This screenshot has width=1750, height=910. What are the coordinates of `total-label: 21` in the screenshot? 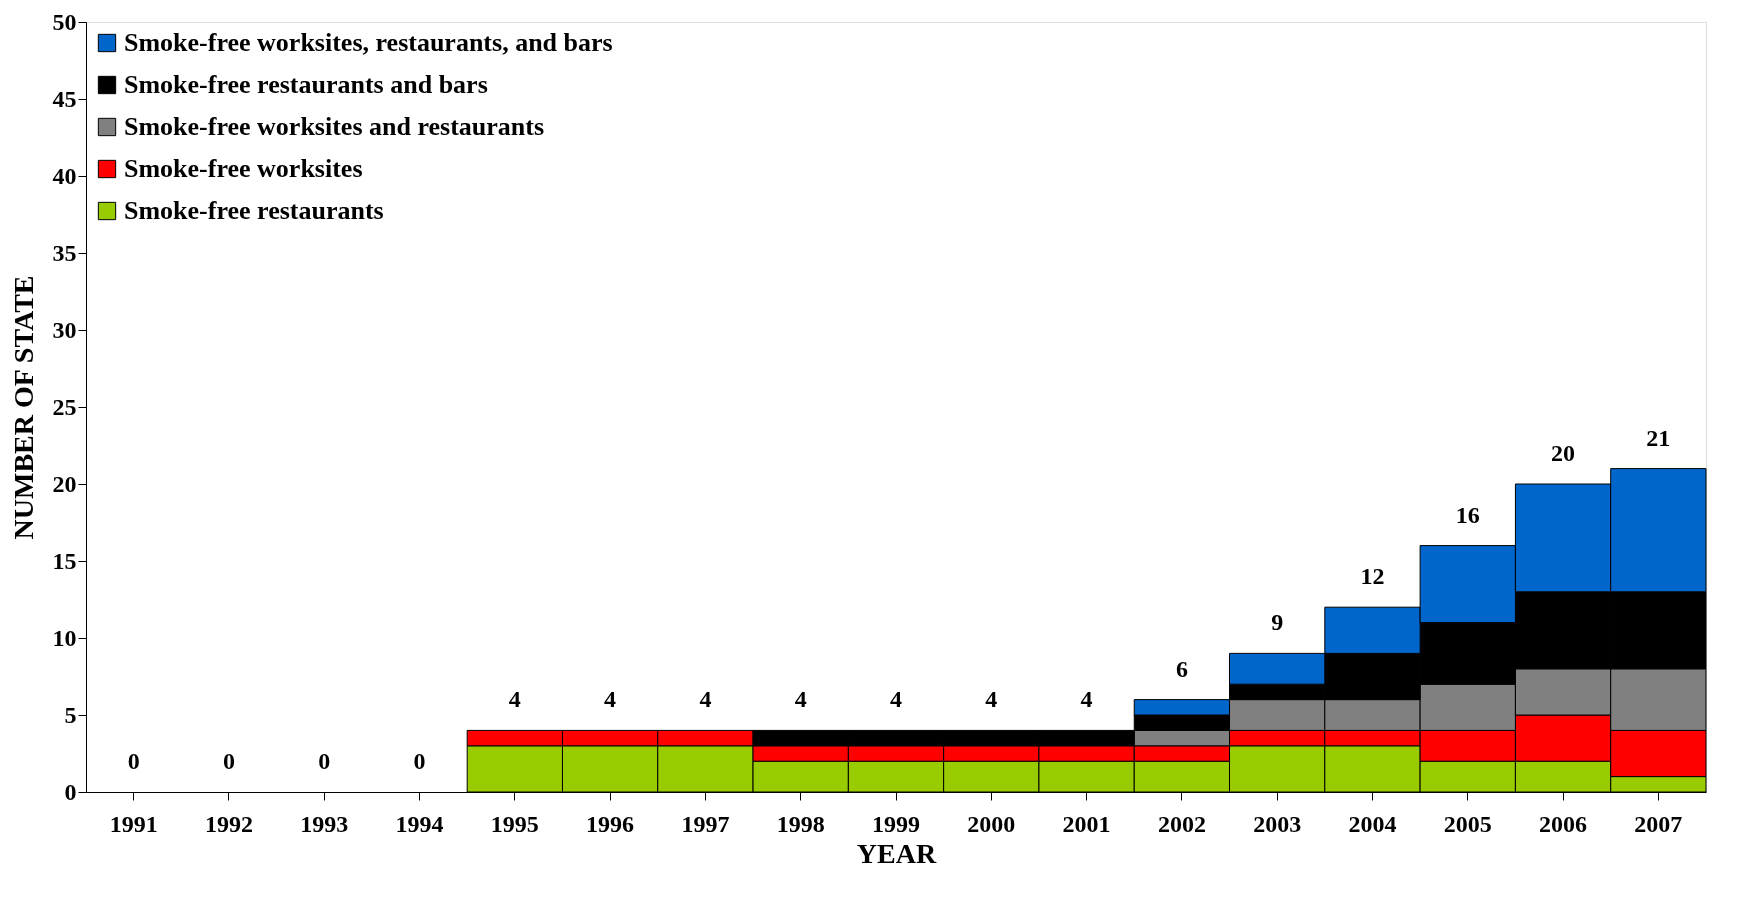 It's located at (1658, 437).